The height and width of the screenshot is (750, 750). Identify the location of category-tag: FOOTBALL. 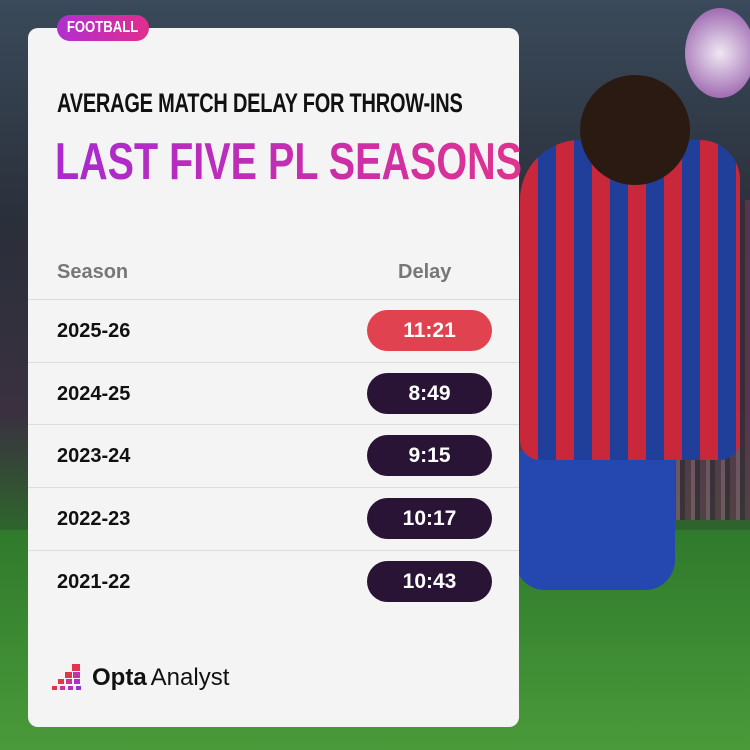
(103, 28).